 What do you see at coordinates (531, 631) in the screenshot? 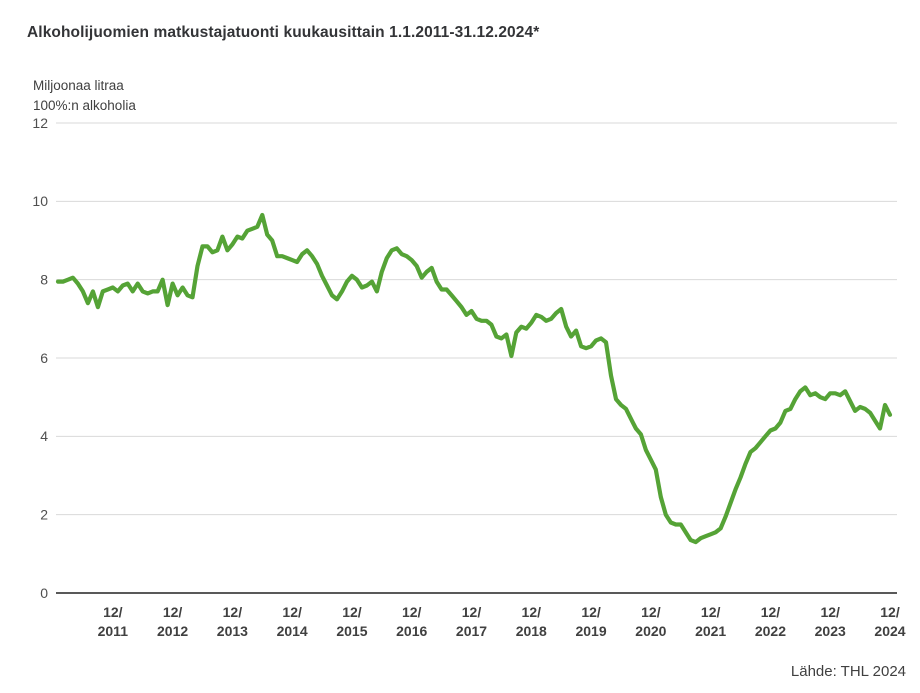
I see `x-tick-label-year: 2018` at bounding box center [531, 631].